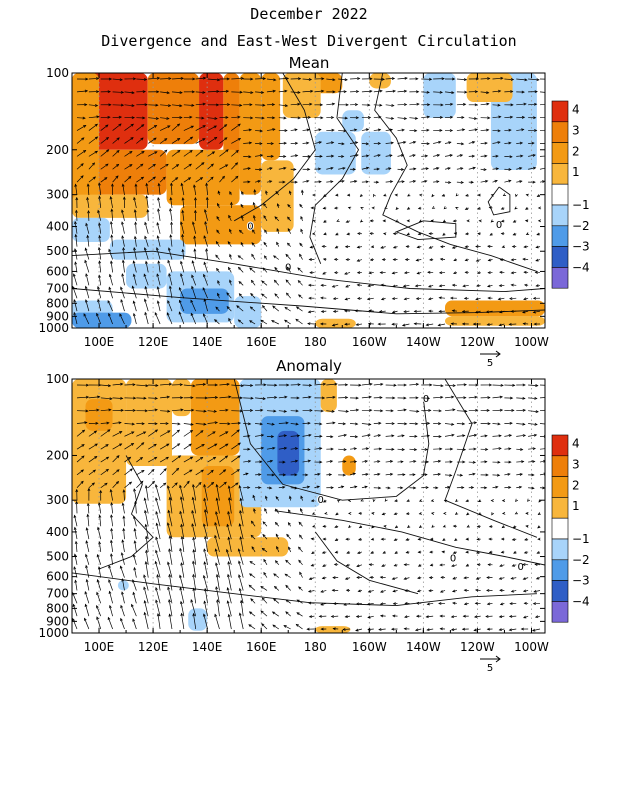  What do you see at coordinates (576, 444) in the screenshot?
I see `colorbar-label: 4` at bounding box center [576, 444].